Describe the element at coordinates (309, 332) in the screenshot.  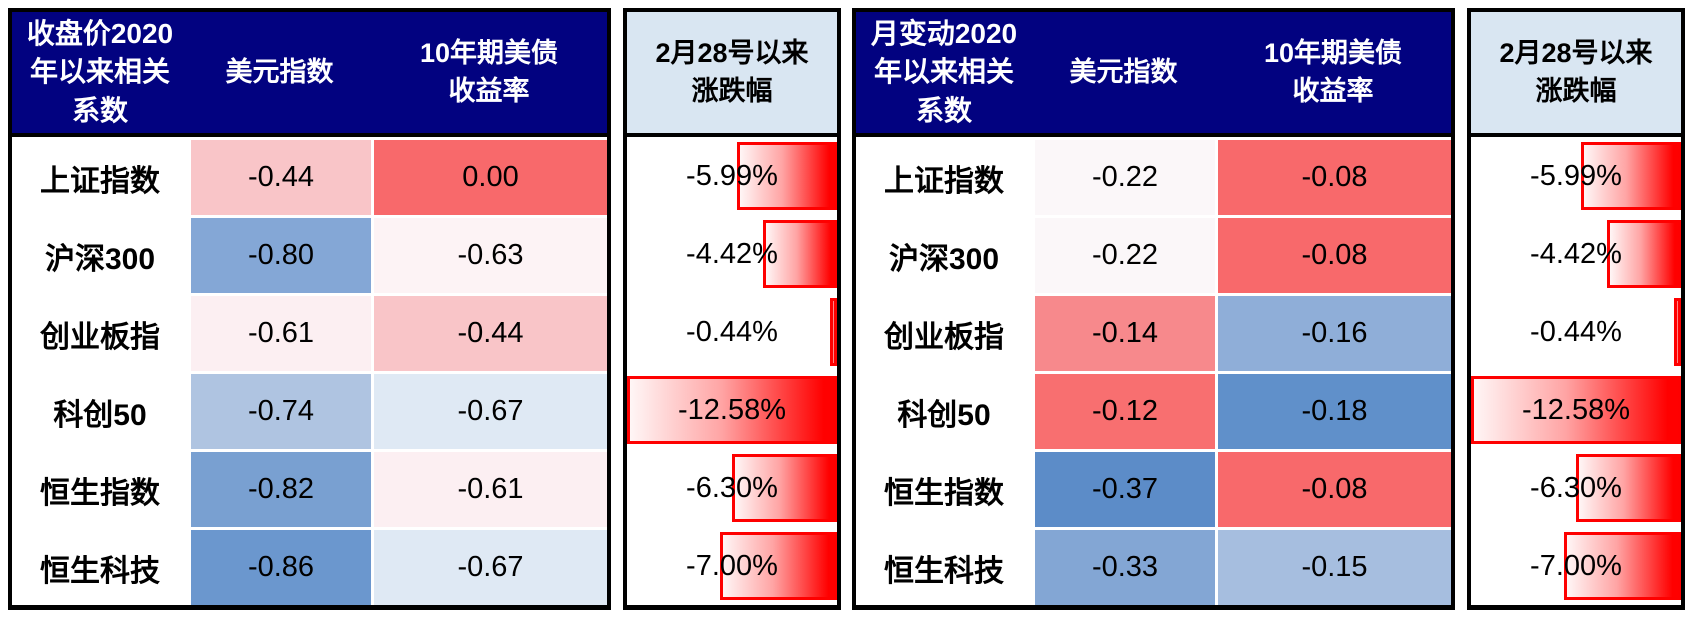
I see `table-row: 创业板指 -0.61 -0.44` at that location.